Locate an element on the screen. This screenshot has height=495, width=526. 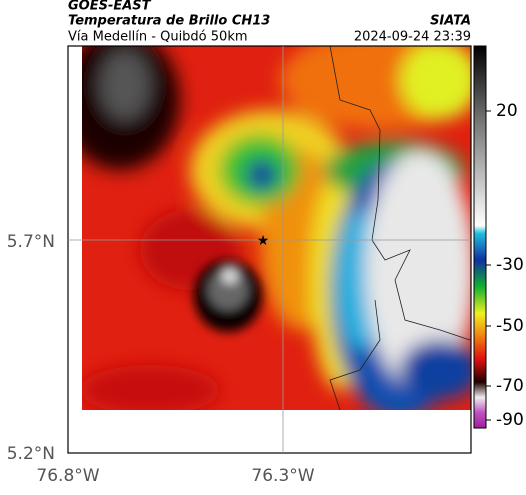
colorbar is located at coordinates (480, 237).